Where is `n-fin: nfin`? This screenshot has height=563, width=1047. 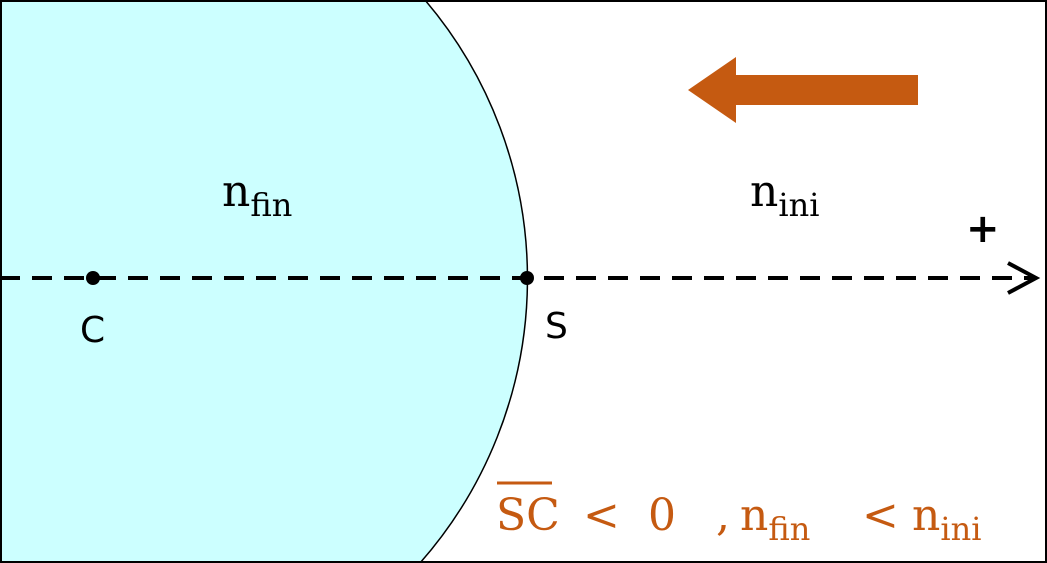 n-fin: nfin is located at coordinates (775, 519).